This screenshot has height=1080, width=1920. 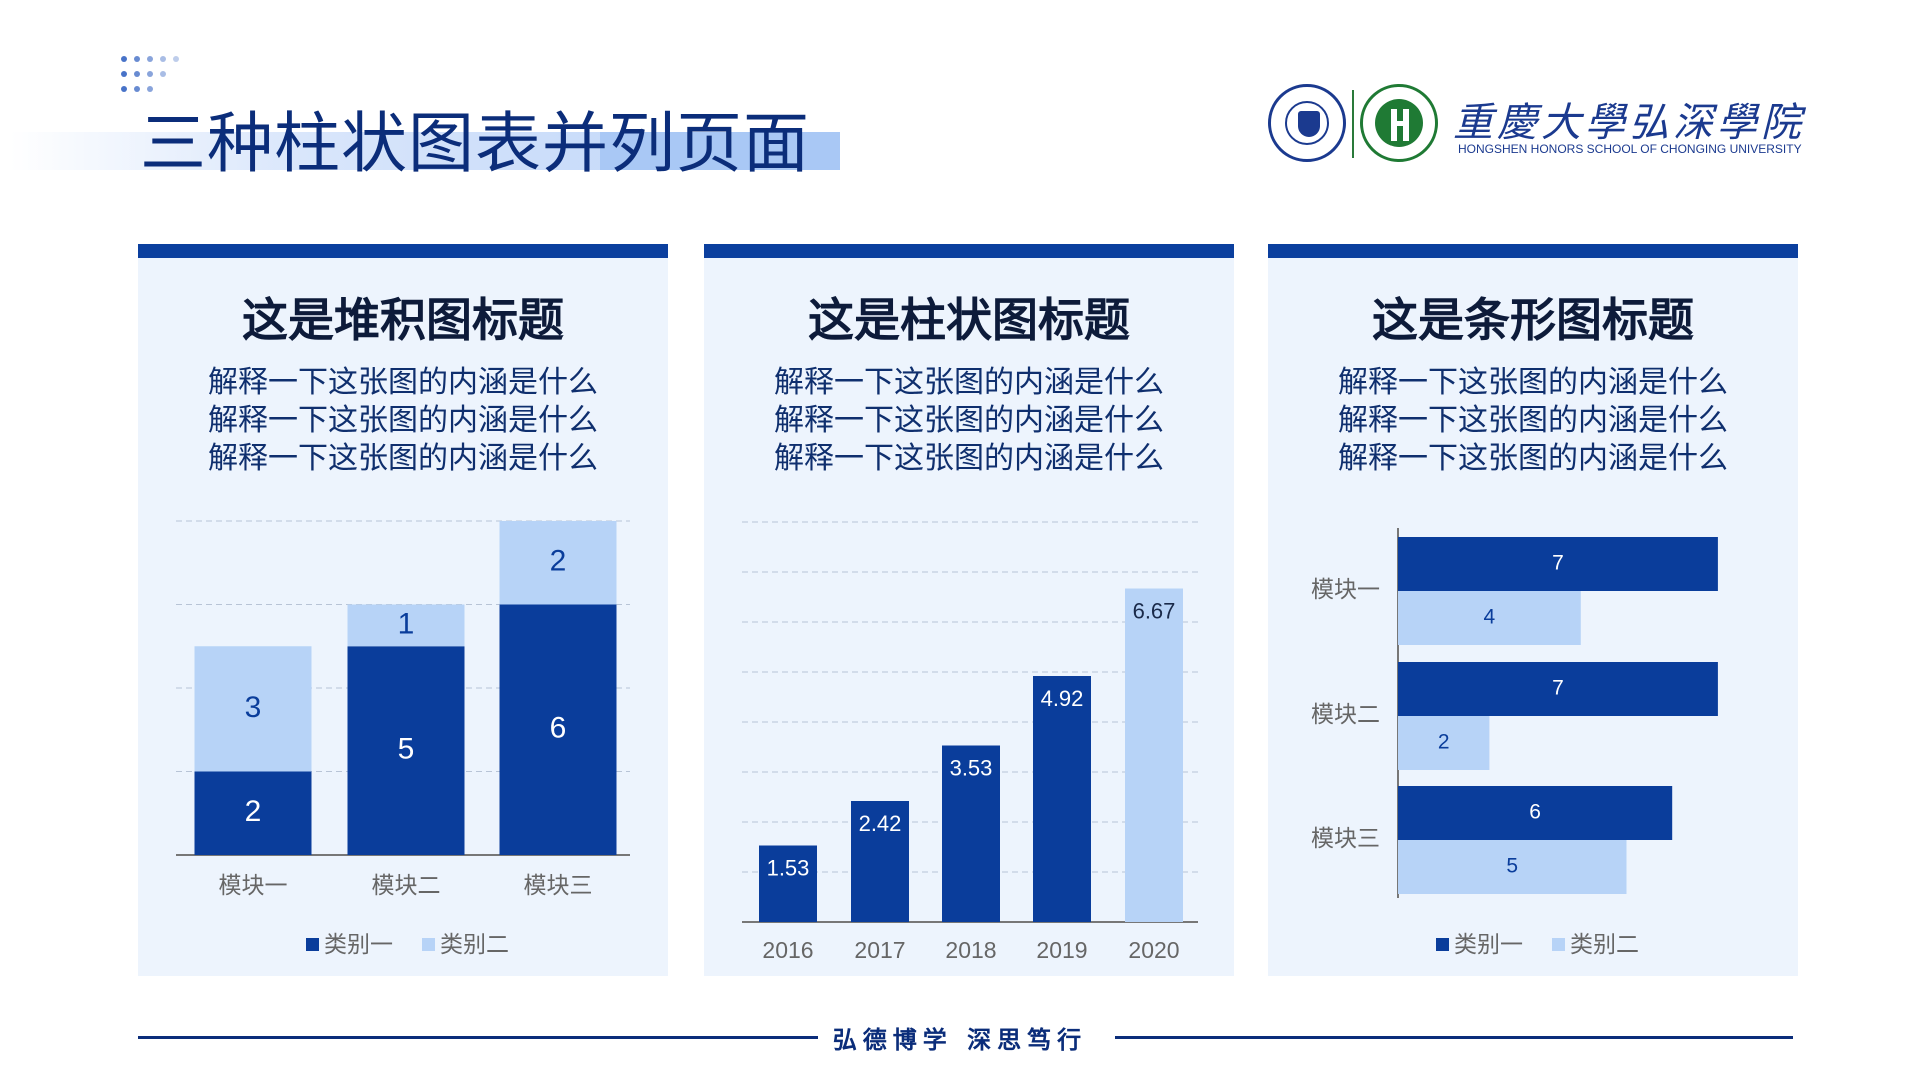 I want to click on category-label: 2017, so click(x=879, y=950).